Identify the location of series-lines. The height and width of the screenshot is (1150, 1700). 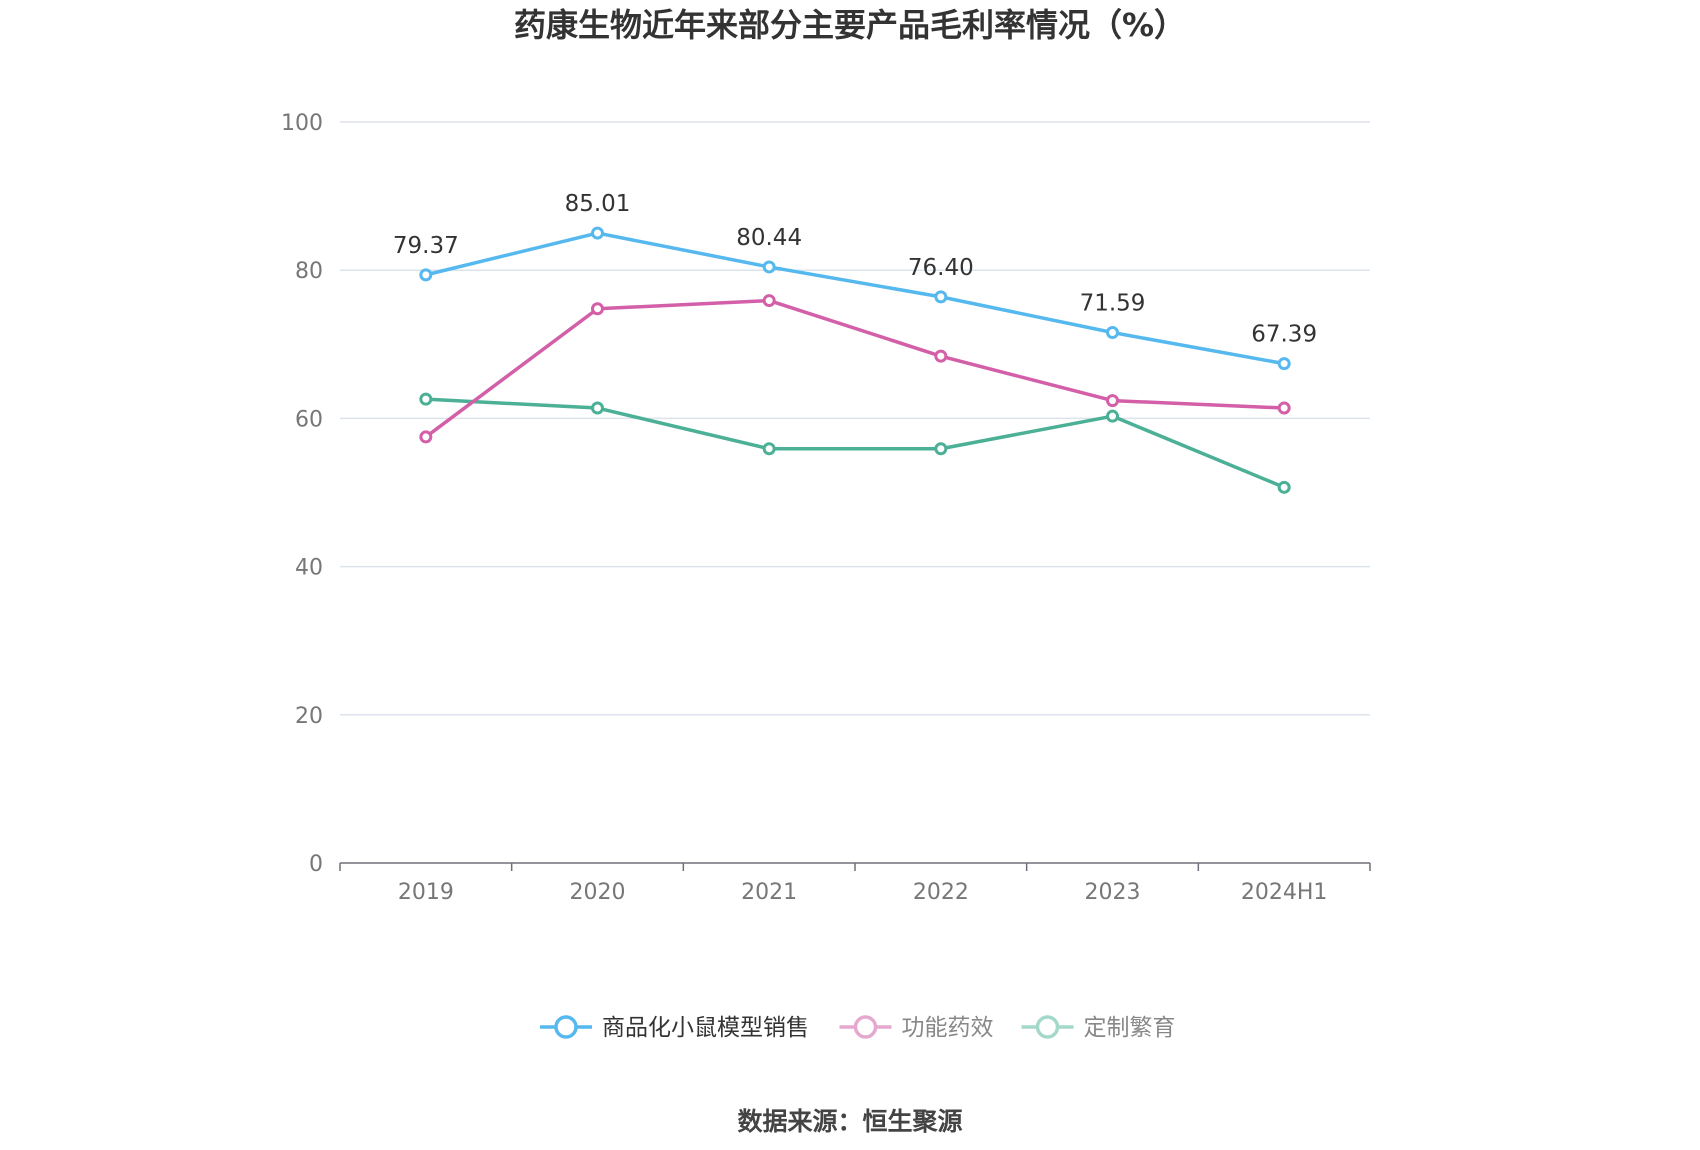
(855, 360).